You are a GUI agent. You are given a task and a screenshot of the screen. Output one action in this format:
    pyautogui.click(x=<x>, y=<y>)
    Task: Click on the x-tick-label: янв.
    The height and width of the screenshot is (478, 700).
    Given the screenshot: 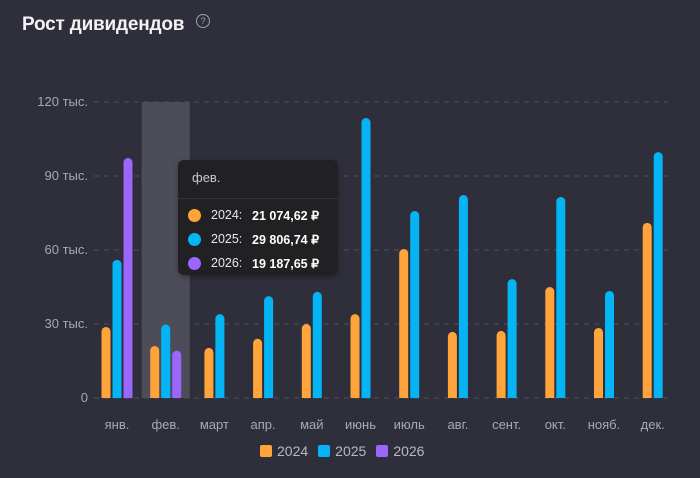 What is the action you would take?
    pyautogui.click(x=117, y=424)
    